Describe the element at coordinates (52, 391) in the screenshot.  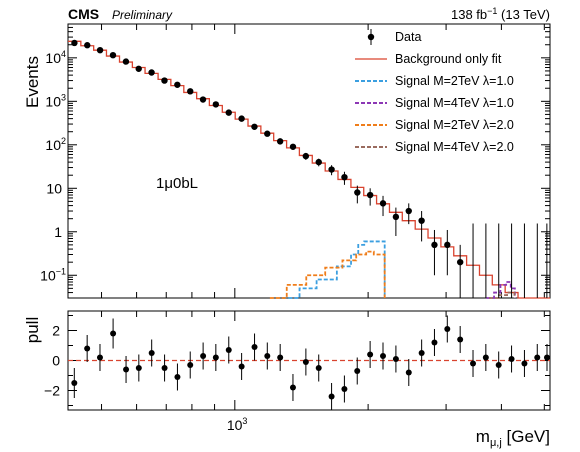
I see `pull-y-tick-label: −2` at that location.